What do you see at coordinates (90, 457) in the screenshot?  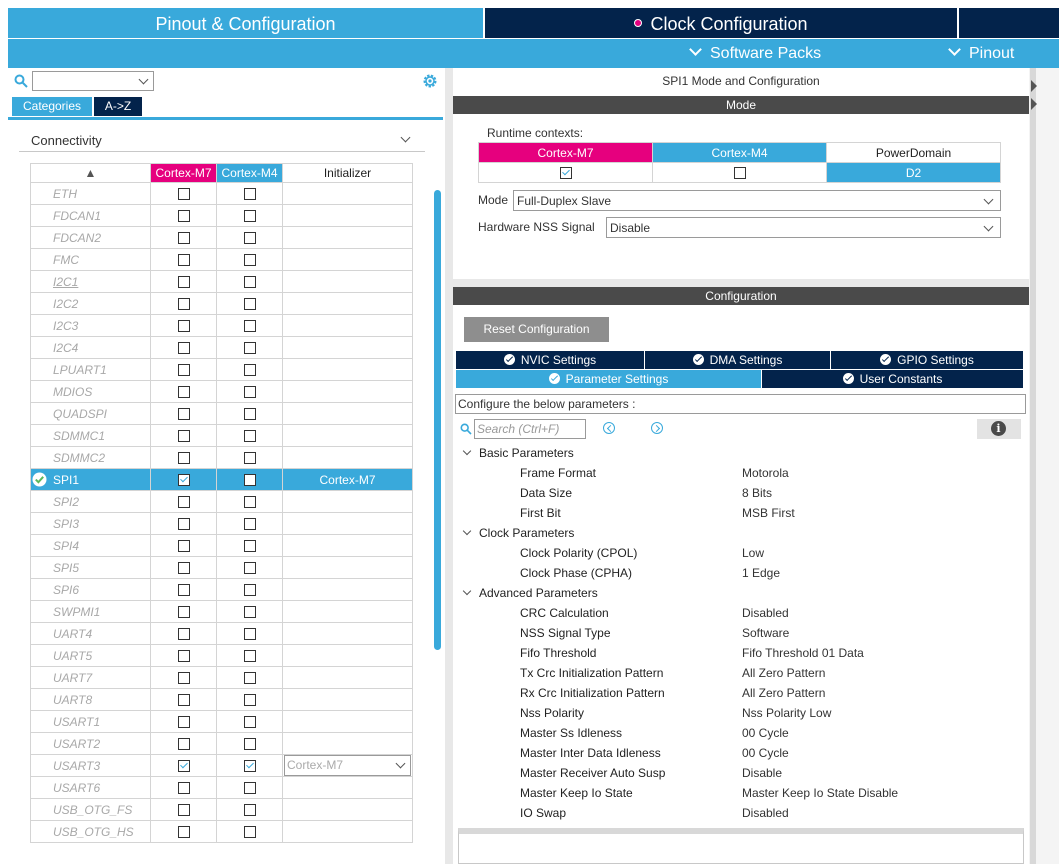 I see `peripheral-name: SDMMC2` at bounding box center [90, 457].